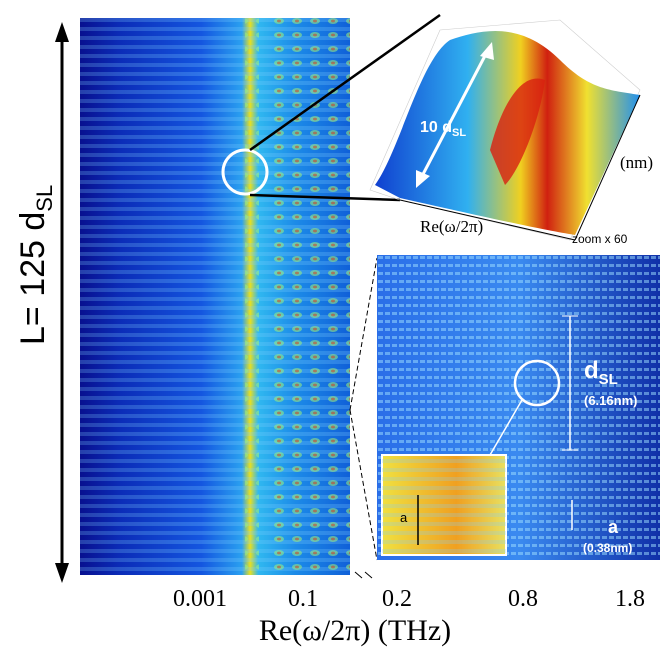 This screenshot has height=655, width=663. What do you see at coordinates (523, 599) in the screenshot?
I see `x-tick-label: 0.8` at bounding box center [523, 599].